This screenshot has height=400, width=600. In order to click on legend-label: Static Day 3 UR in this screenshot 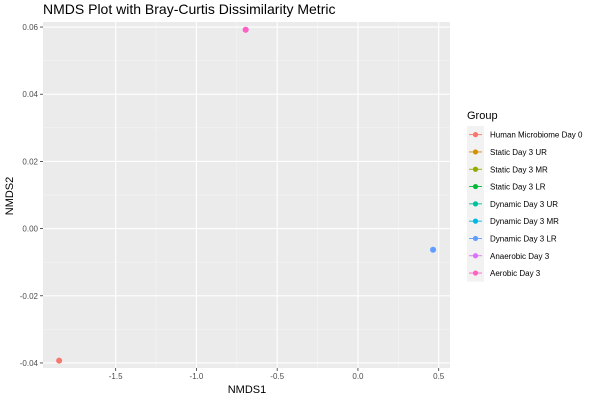, I will do `click(518, 152)`.